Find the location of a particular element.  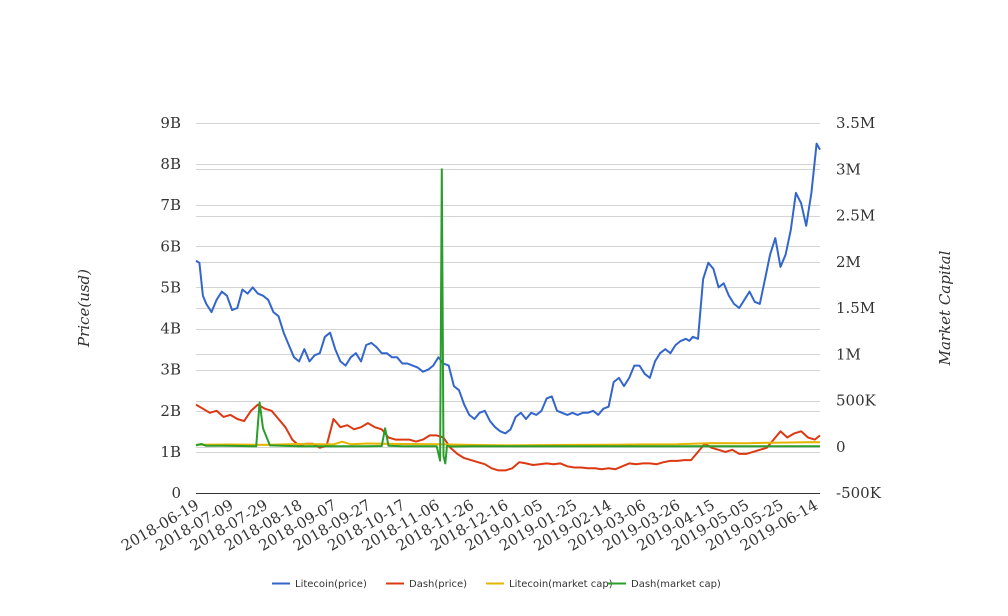

right-tick-label: 500K is located at coordinates (856, 401).